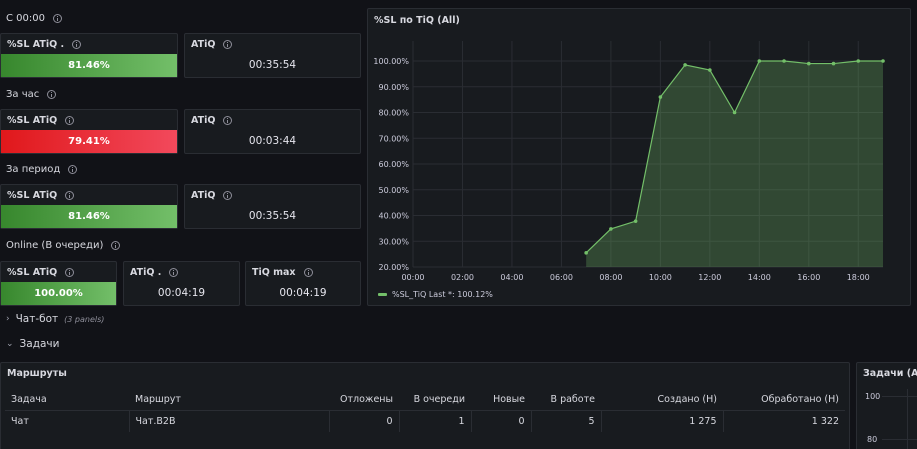 The width and height of the screenshot is (917, 449). What do you see at coordinates (393, 267) in the screenshot?
I see `y-tick-label: 20.00%` at bounding box center [393, 267].